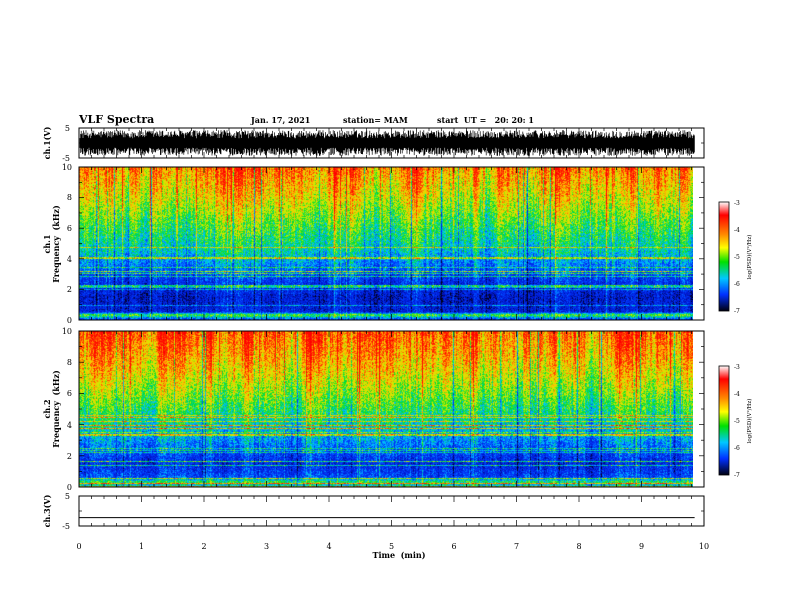  What do you see at coordinates (69, 425) in the screenshot?
I see `ch2-ytick-4: 4` at bounding box center [69, 425].